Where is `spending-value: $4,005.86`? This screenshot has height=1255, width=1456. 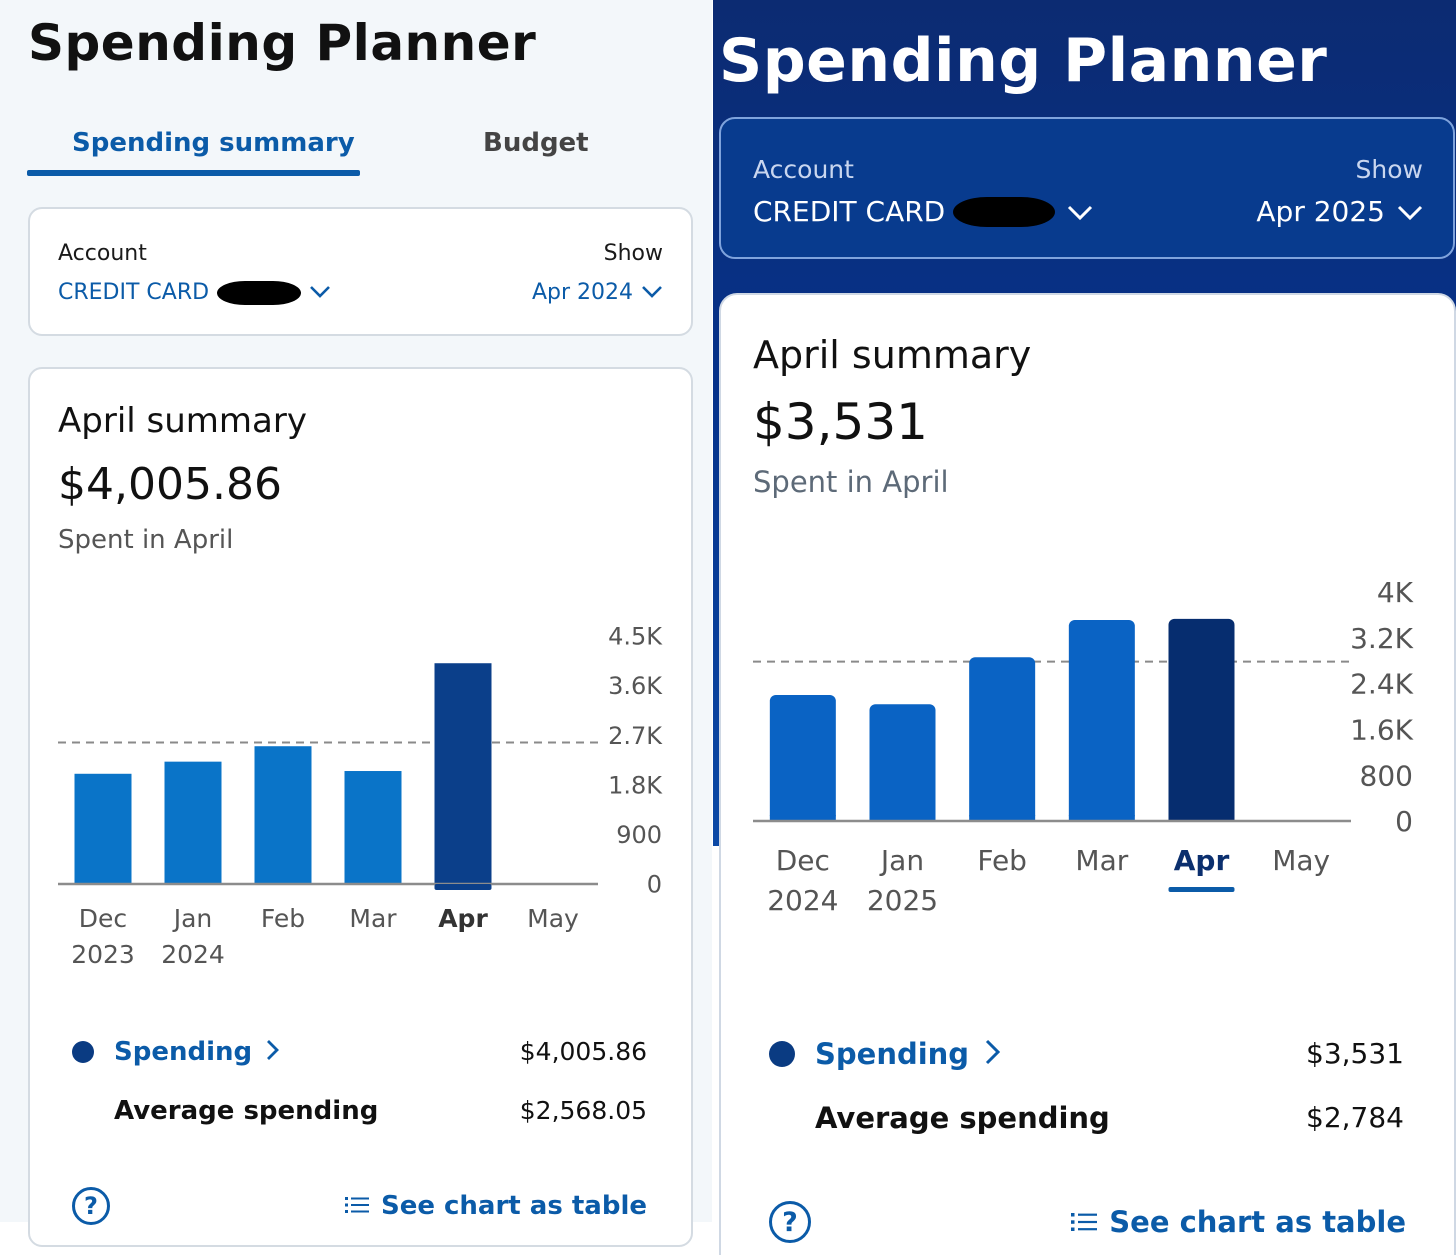 spending-value: $4,005.86 is located at coordinates (583, 1051).